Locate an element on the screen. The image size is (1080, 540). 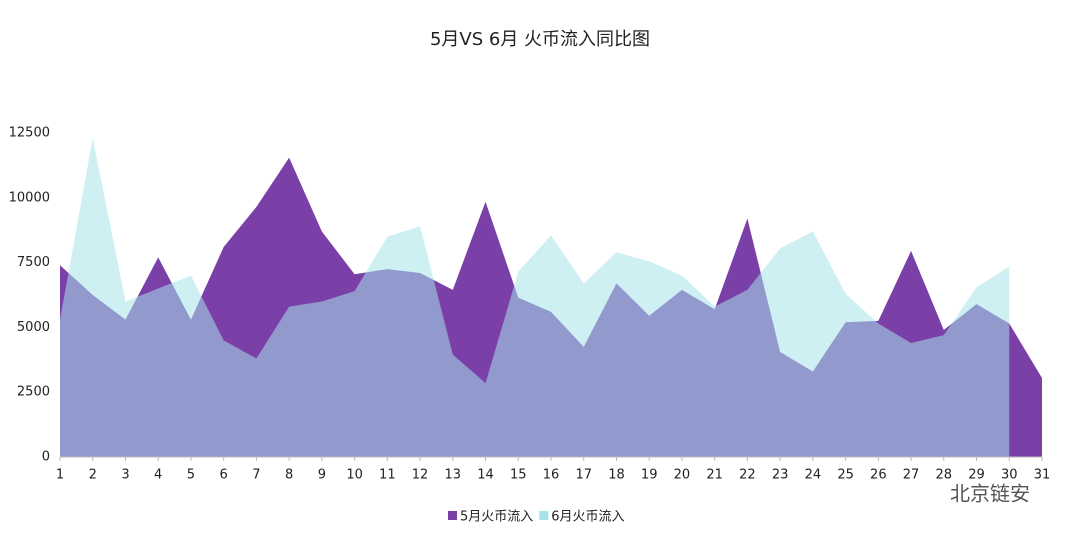
y-tick-label: 12500 is located at coordinates (29, 133).